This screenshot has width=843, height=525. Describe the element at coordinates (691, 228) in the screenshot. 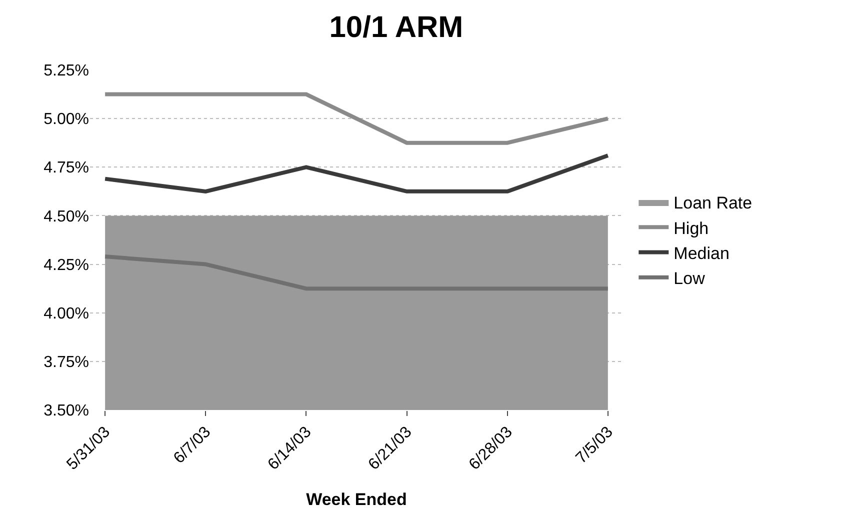

I see `legend-label: High` at that location.